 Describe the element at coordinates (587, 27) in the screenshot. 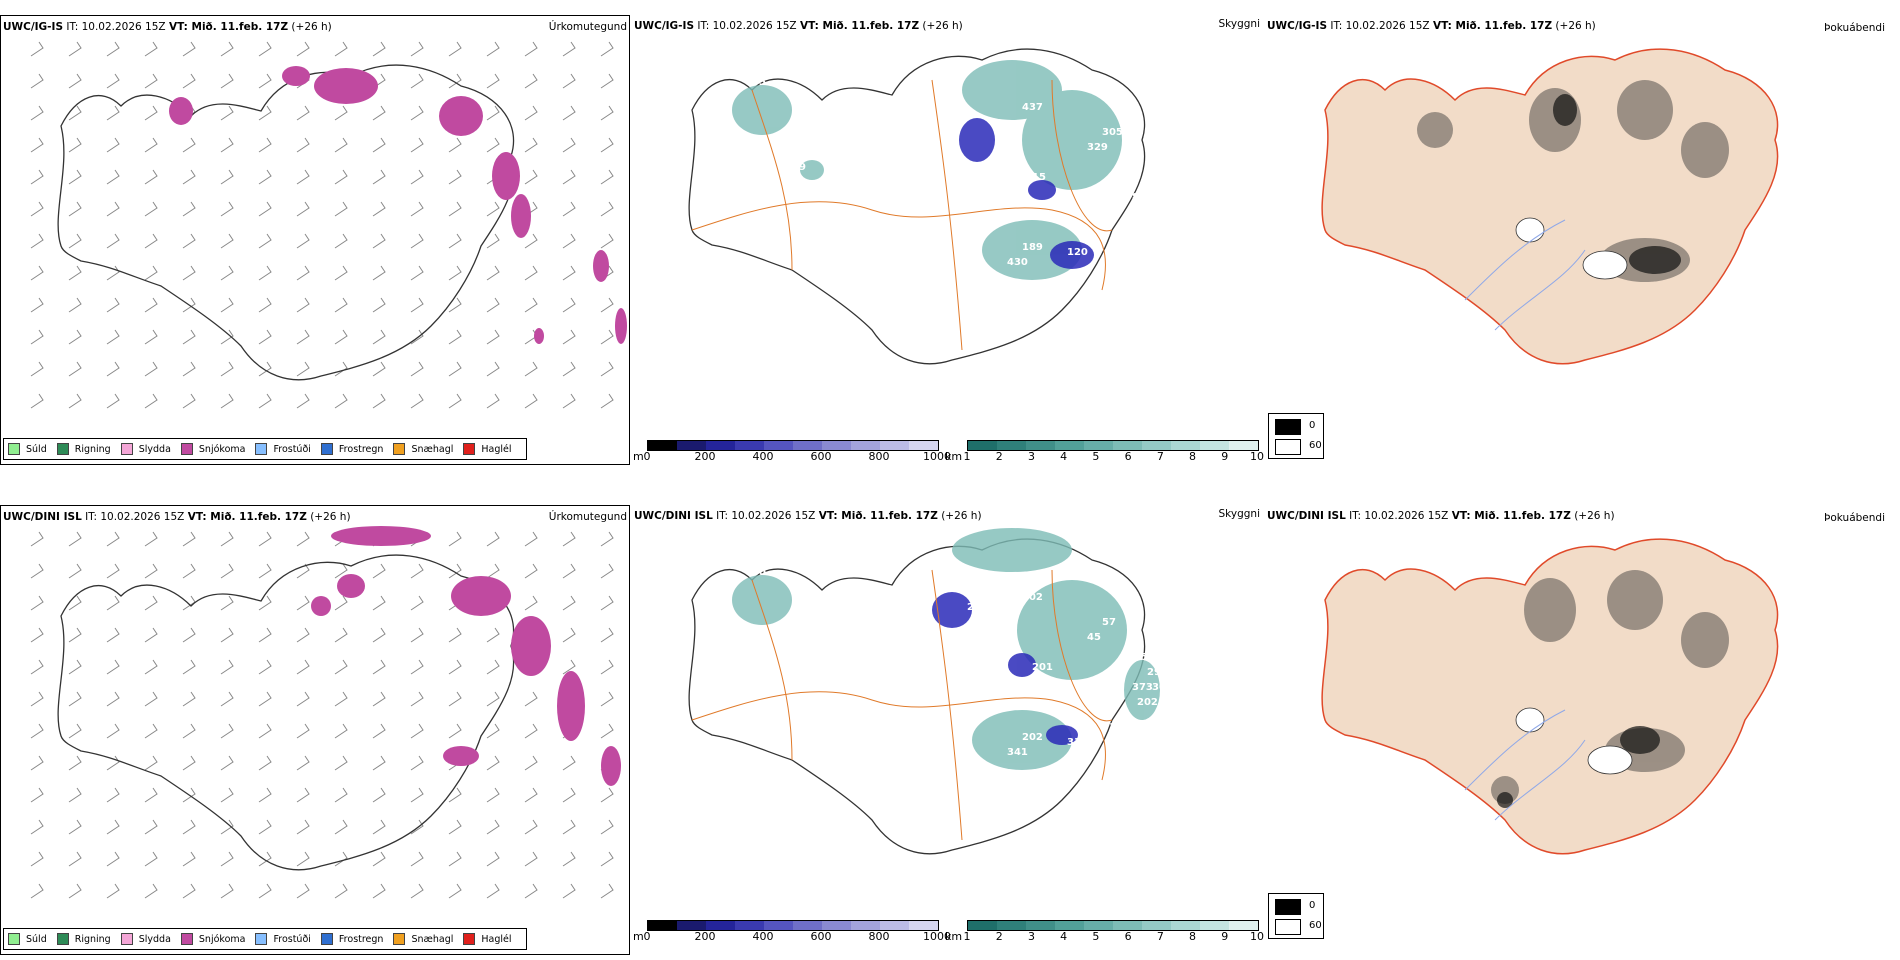

I see `panel-title: Úrkomutegund` at that location.